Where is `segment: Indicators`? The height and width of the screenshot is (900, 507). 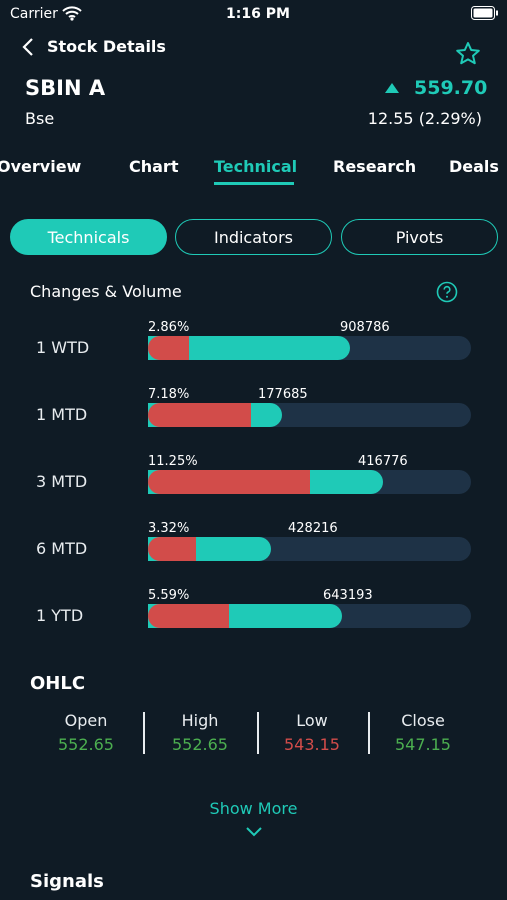
segment: Indicators is located at coordinates (253, 237).